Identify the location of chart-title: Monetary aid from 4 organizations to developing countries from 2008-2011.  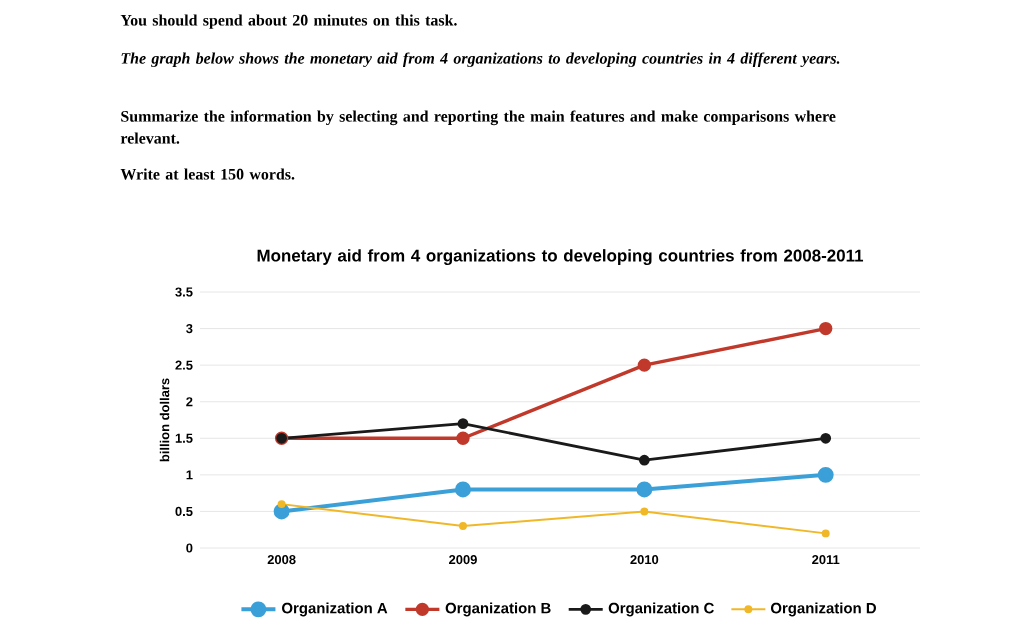
(560, 257).